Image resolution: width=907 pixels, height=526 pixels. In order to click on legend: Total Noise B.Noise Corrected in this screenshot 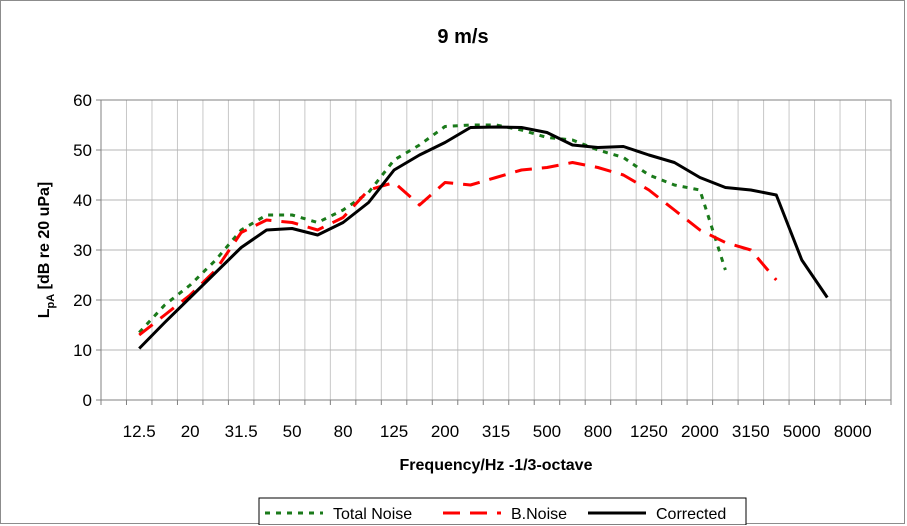, I will do `click(502, 511)`.